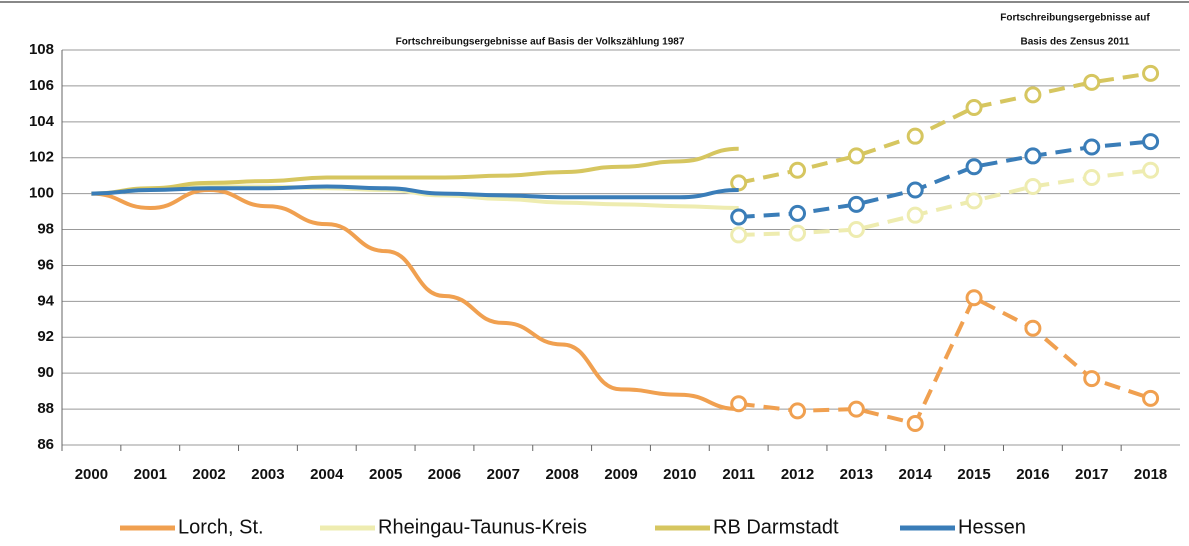 The height and width of the screenshot is (546, 1189). Describe the element at coordinates (1091, 474) in the screenshot. I see `x-tick-label: 2017` at that location.